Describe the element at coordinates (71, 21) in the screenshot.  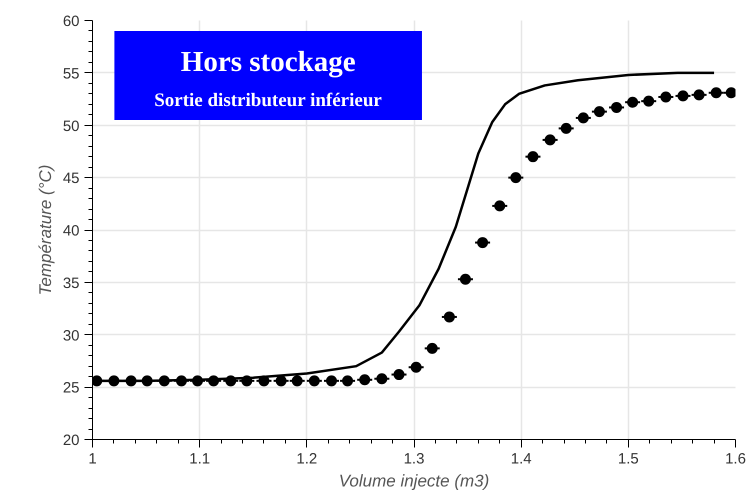
I see `y-tick-label: 60` at that location.